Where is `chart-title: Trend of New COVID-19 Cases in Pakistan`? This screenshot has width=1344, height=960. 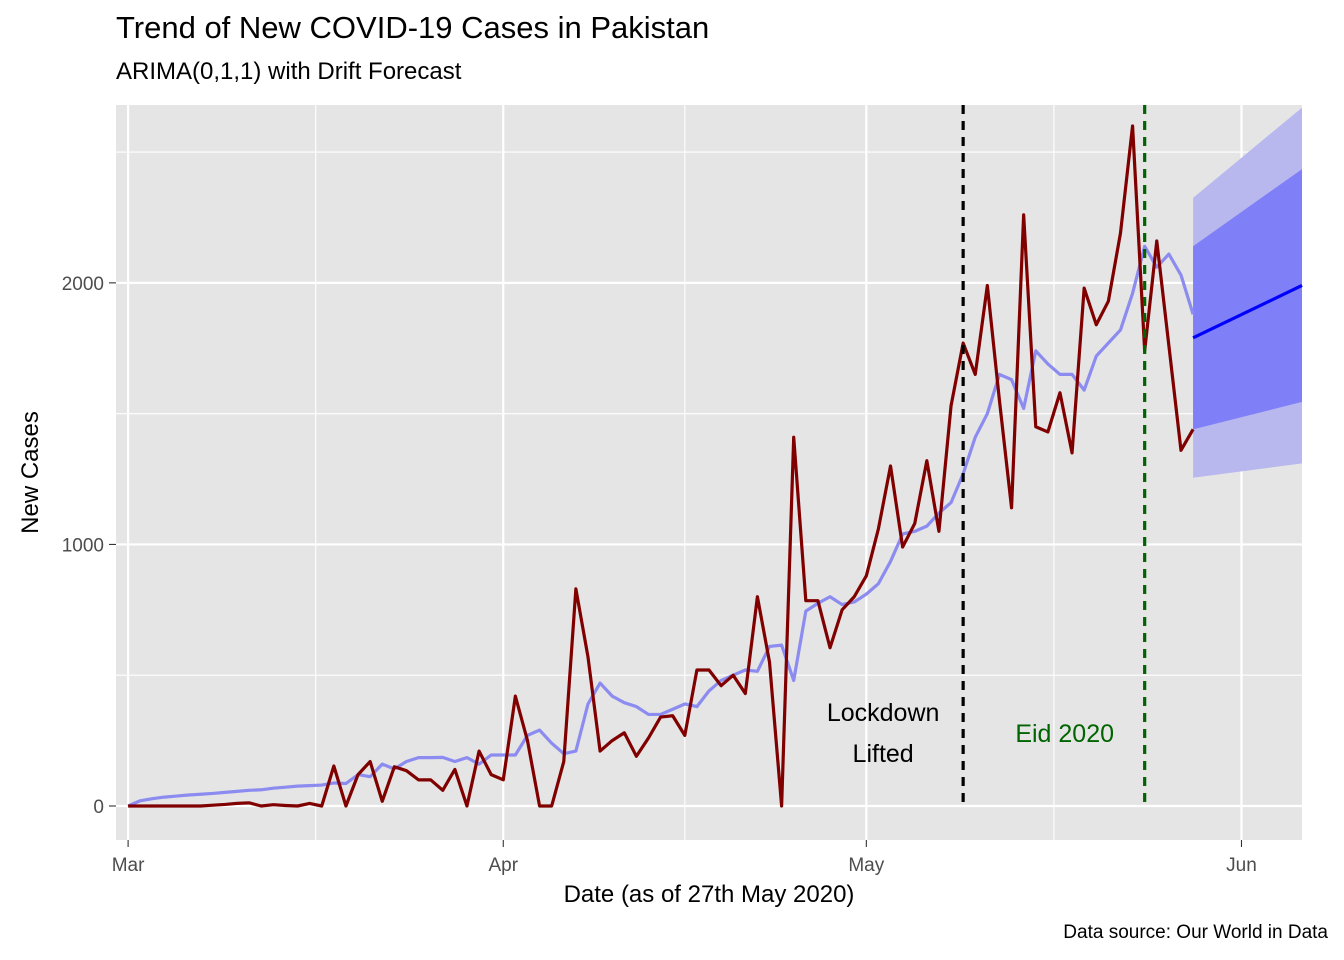 chart-title: Trend of New COVID-19 Cases in Pakistan is located at coordinates (413, 27).